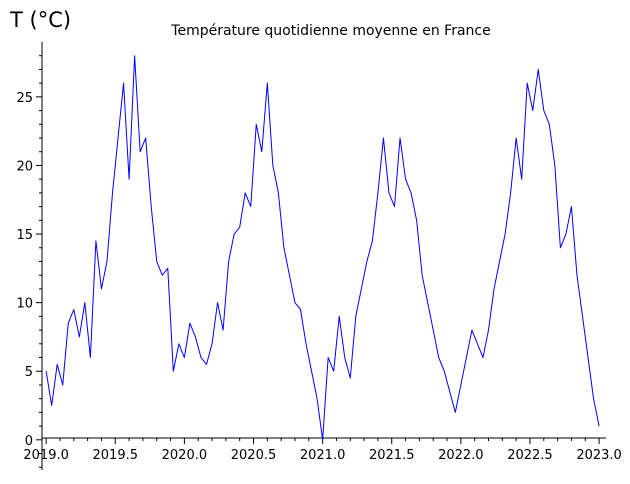 The image size is (630, 484). I want to click on y-tick-label: 0, so click(29, 441).